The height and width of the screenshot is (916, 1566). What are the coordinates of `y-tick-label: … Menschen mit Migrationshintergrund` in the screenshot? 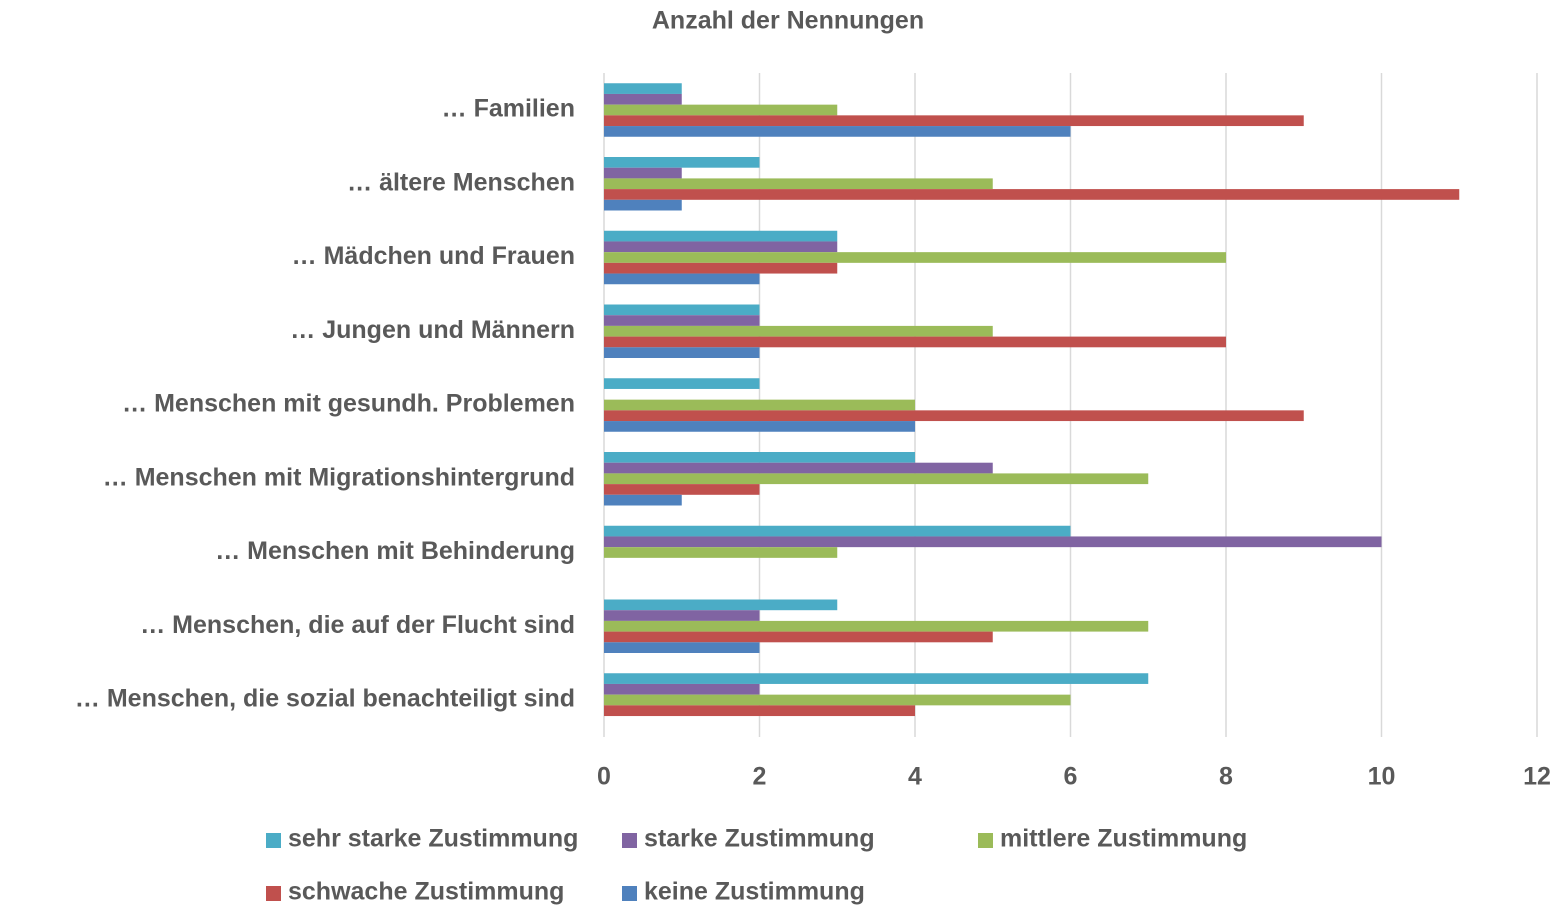 It's located at (339, 477).